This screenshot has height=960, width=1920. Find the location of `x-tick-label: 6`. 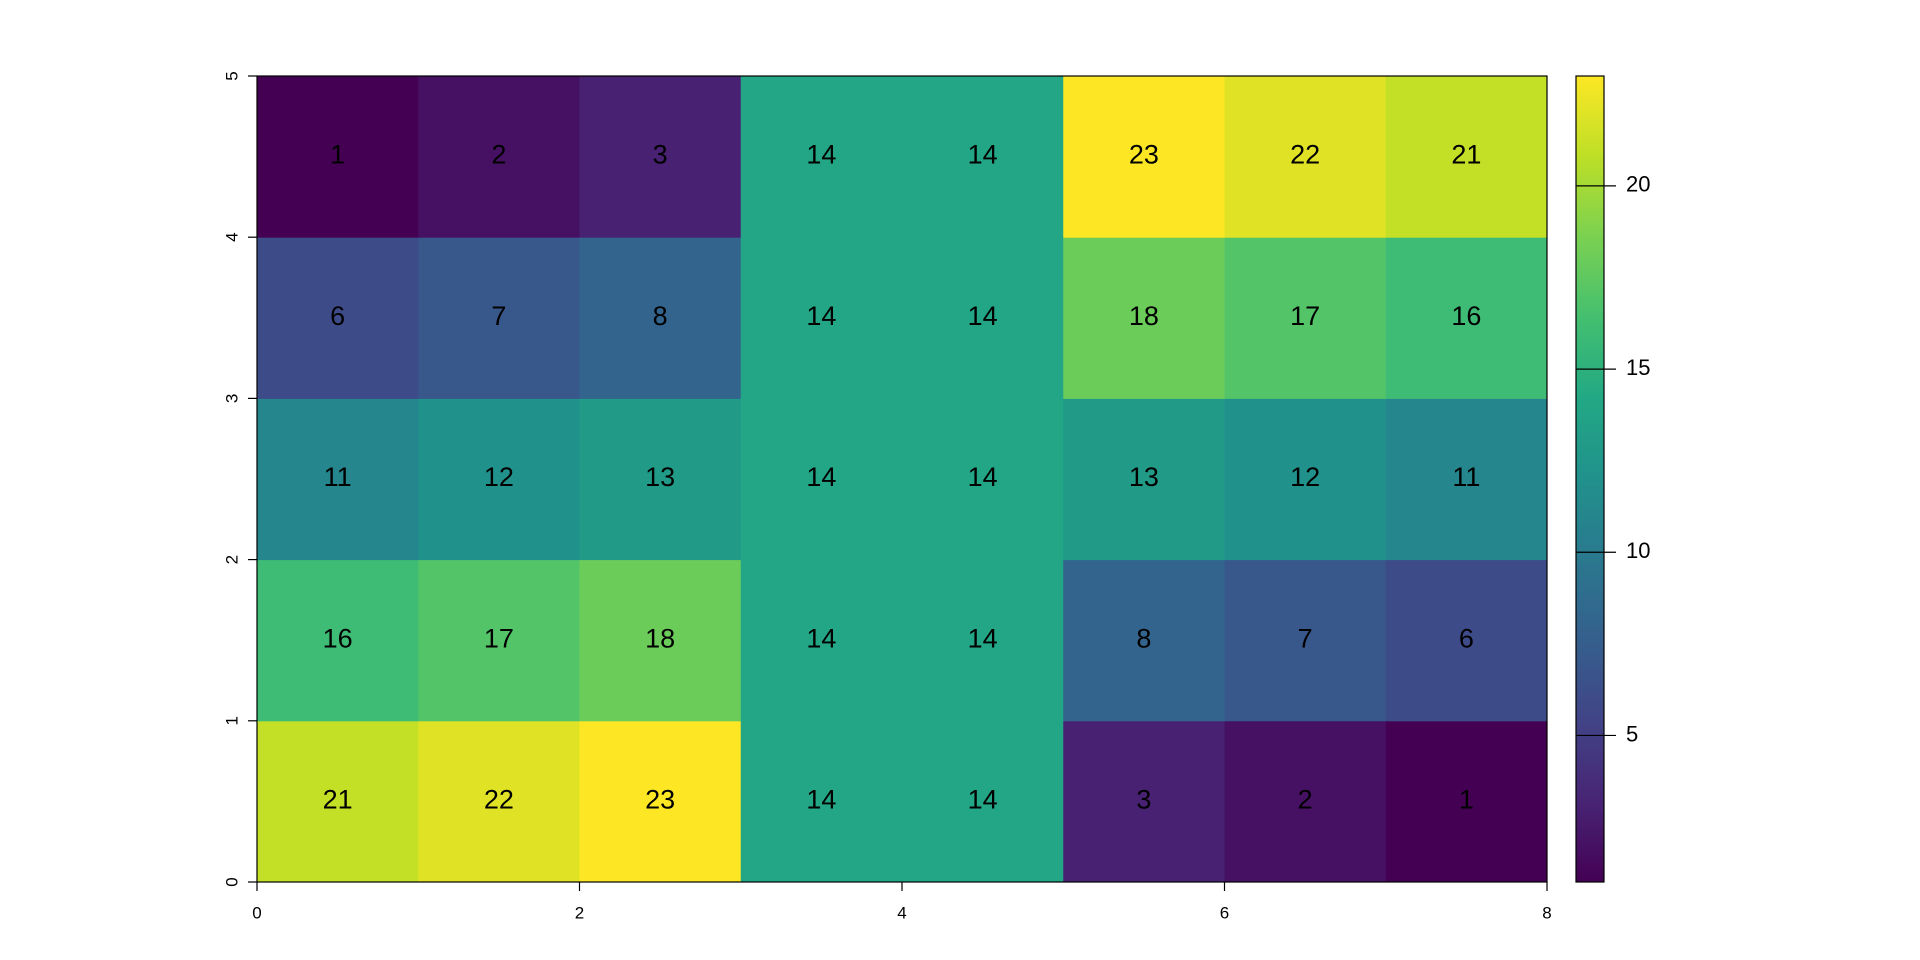

x-tick-label: 6 is located at coordinates (1224, 912).